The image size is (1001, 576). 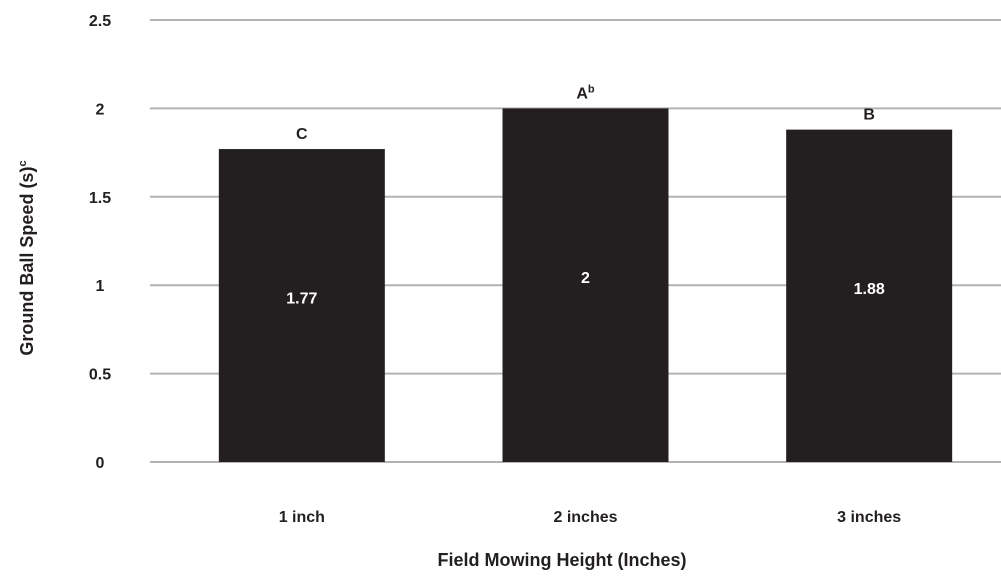 What do you see at coordinates (23, 163) in the screenshot?
I see `y-axis-title-superscript: c` at bounding box center [23, 163].